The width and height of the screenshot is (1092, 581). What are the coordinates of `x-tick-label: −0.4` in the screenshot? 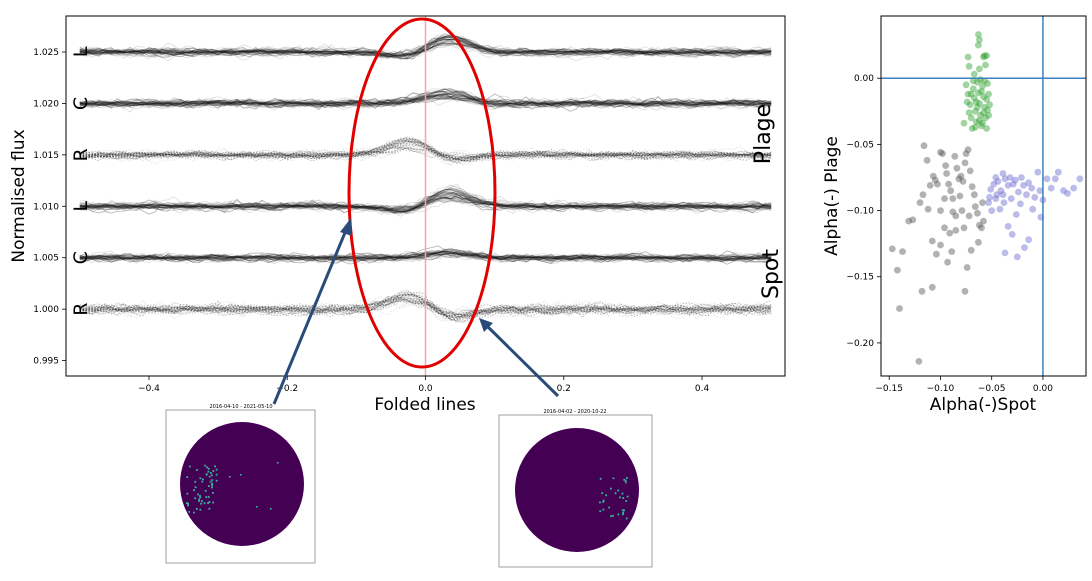 It's located at (149, 389).